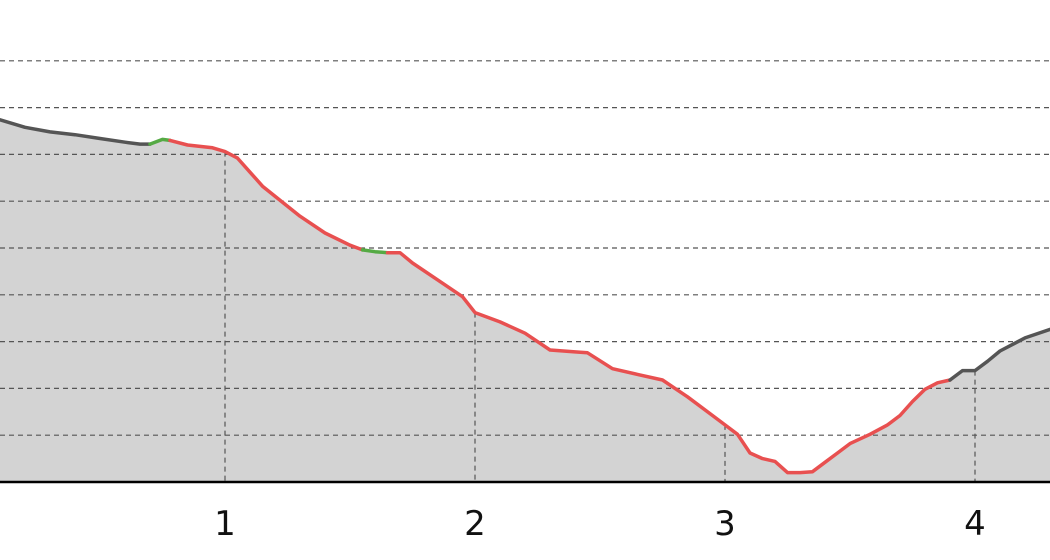 Image resolution: width=1050 pixels, height=560 pixels. What do you see at coordinates (725, 524) in the screenshot?
I see `x-tick-label: 3` at bounding box center [725, 524].